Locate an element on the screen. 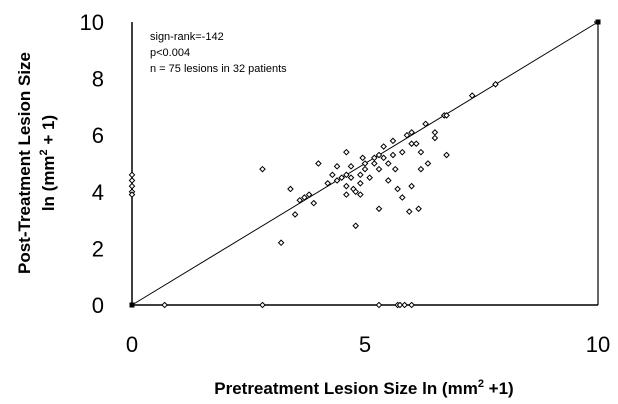 Image resolution: width=618 pixels, height=404 pixels. x-axis-title: Pretreatment Lesion Size ln (mm2 +1) is located at coordinates (363, 388).